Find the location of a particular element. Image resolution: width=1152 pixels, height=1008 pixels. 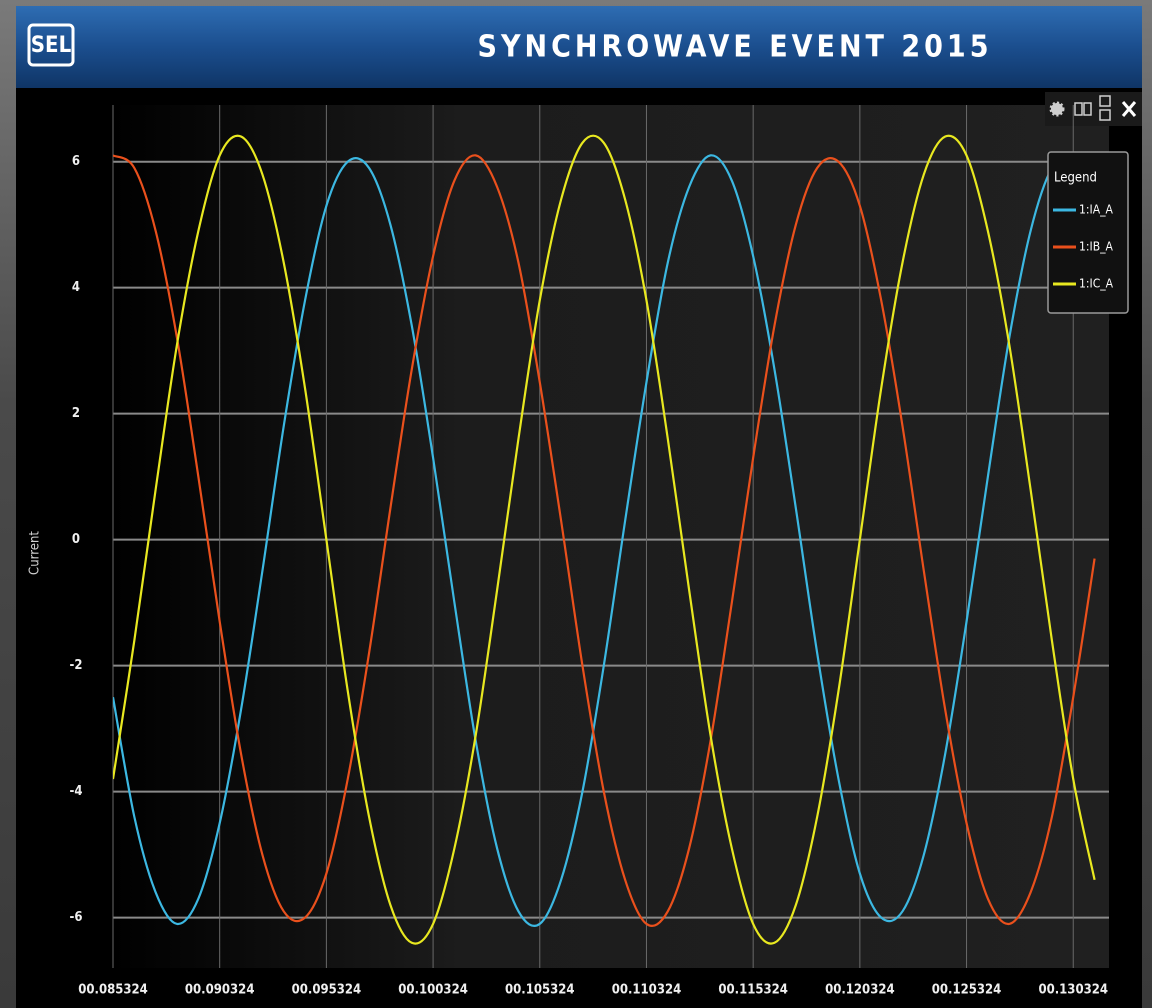

x-tick-label: 00.105324 is located at coordinates (540, 990).